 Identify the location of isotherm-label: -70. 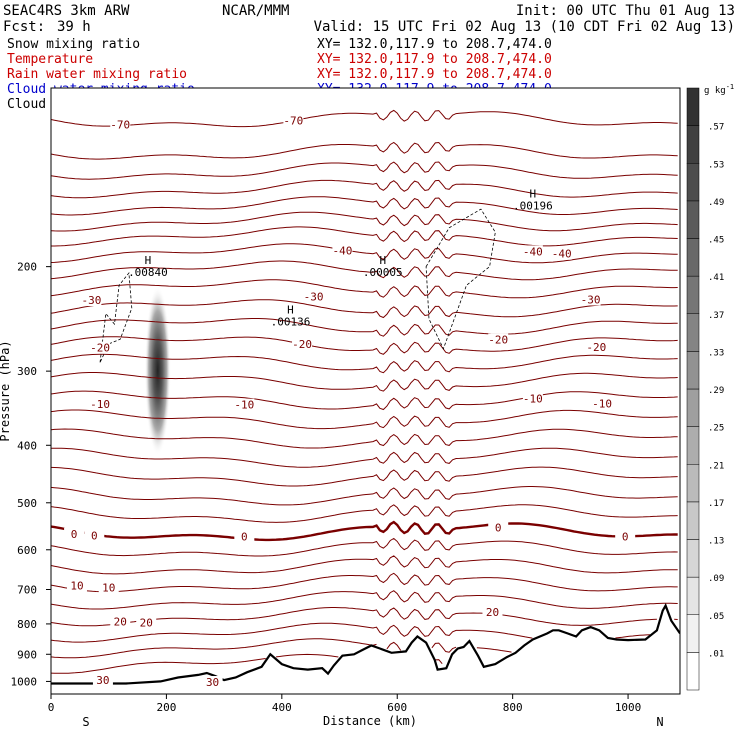
(120, 124).